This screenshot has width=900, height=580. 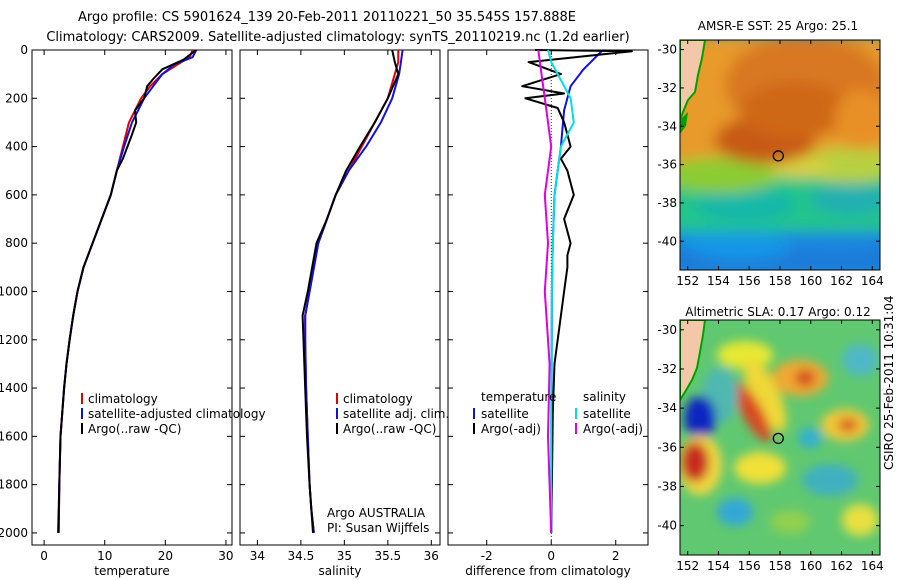 I want to click on sst_map-lat-tick-label: -36, so click(x=667, y=165).